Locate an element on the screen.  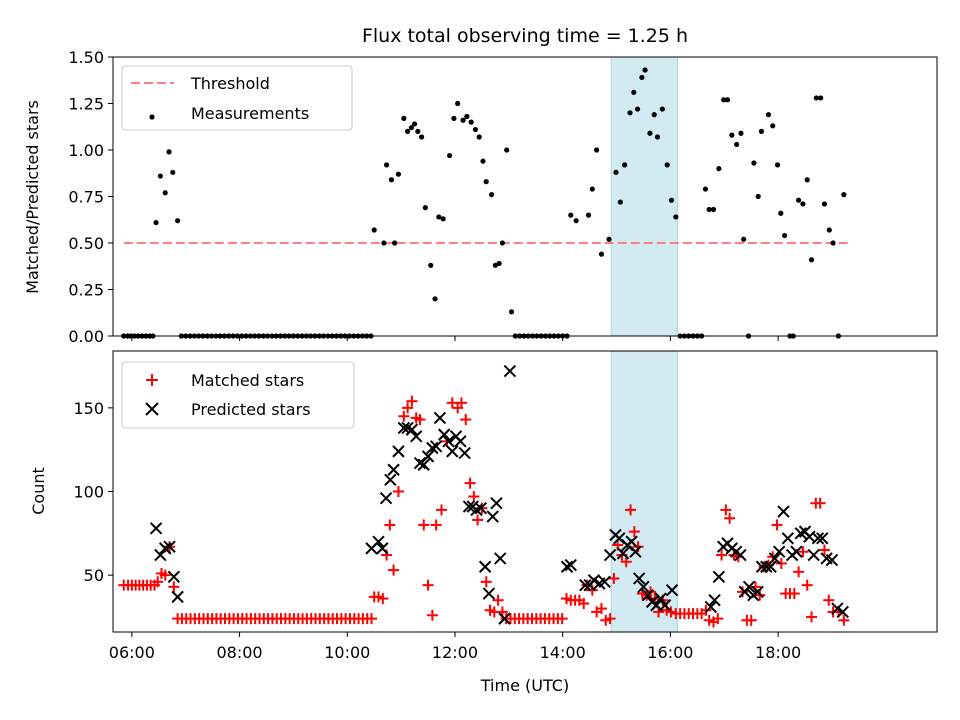
bottom-y-tick-label: 150 is located at coordinates (88, 408).